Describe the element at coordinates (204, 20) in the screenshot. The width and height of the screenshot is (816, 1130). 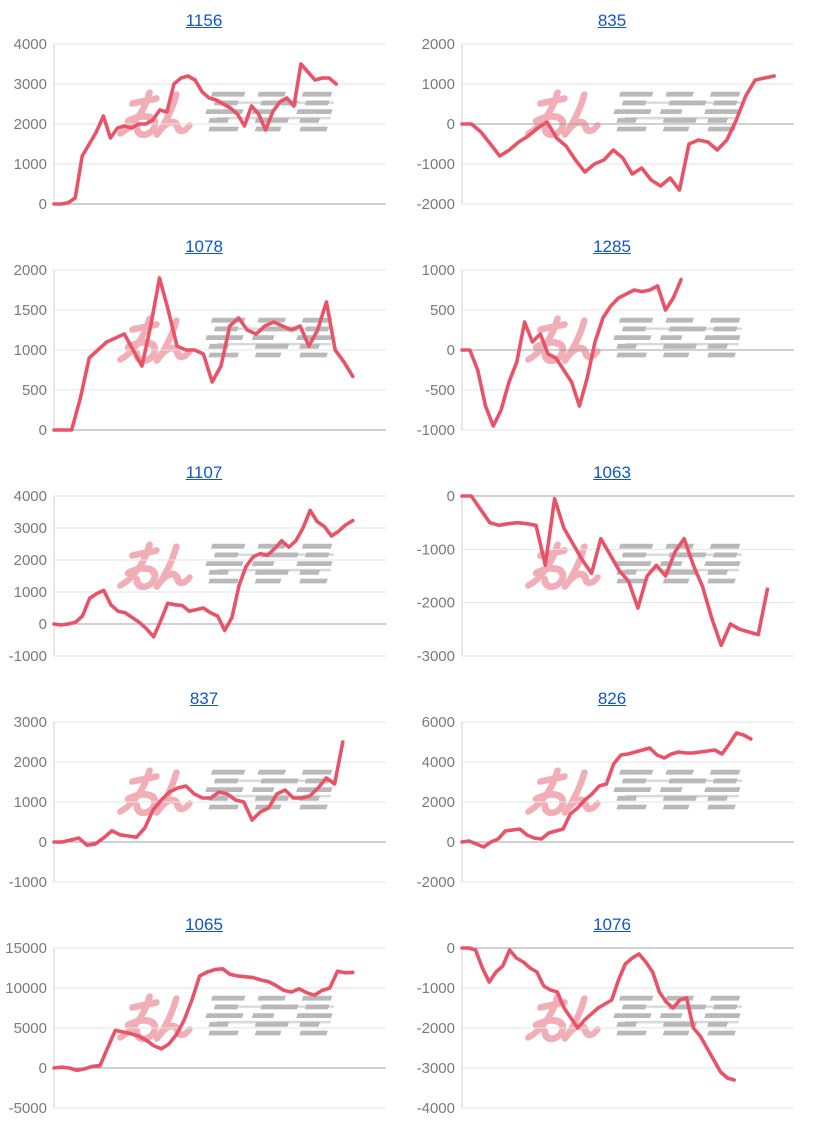
I see `chart-title-link: 1156` at that location.